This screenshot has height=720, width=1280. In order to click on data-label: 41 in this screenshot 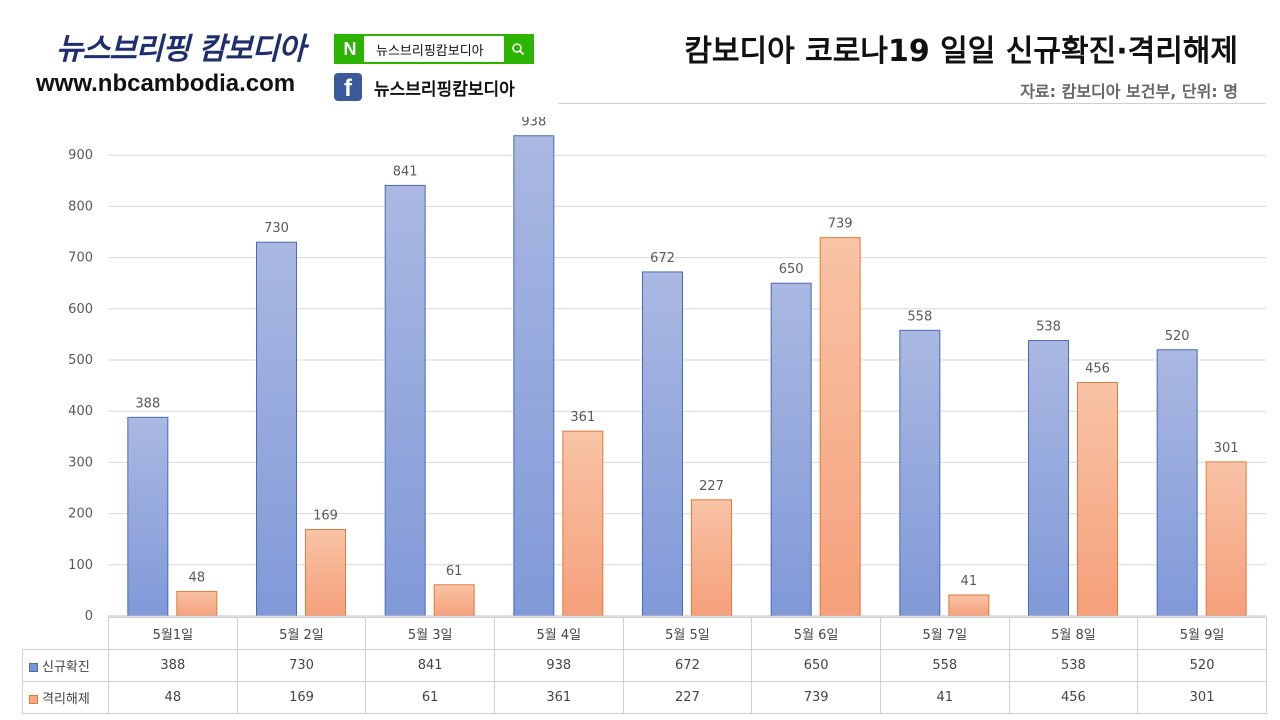, I will do `click(969, 581)`.